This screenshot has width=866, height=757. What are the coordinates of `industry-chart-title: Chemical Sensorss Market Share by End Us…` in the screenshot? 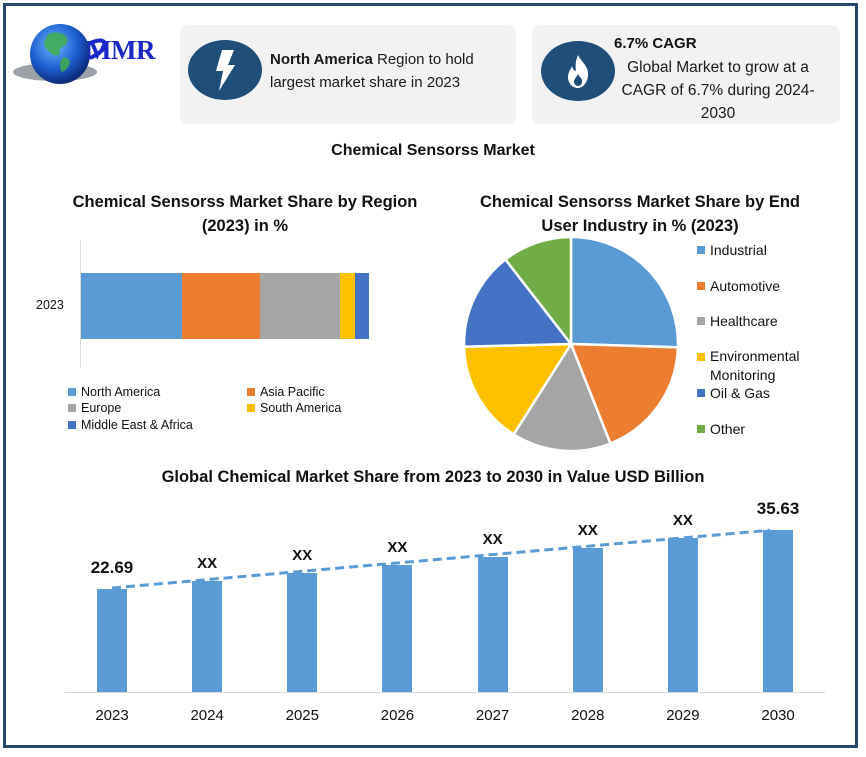 It's located at (640, 214).